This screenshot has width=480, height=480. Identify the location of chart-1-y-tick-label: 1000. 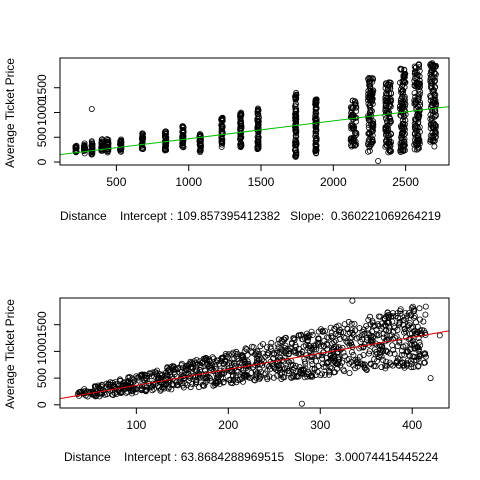
(42, 112).